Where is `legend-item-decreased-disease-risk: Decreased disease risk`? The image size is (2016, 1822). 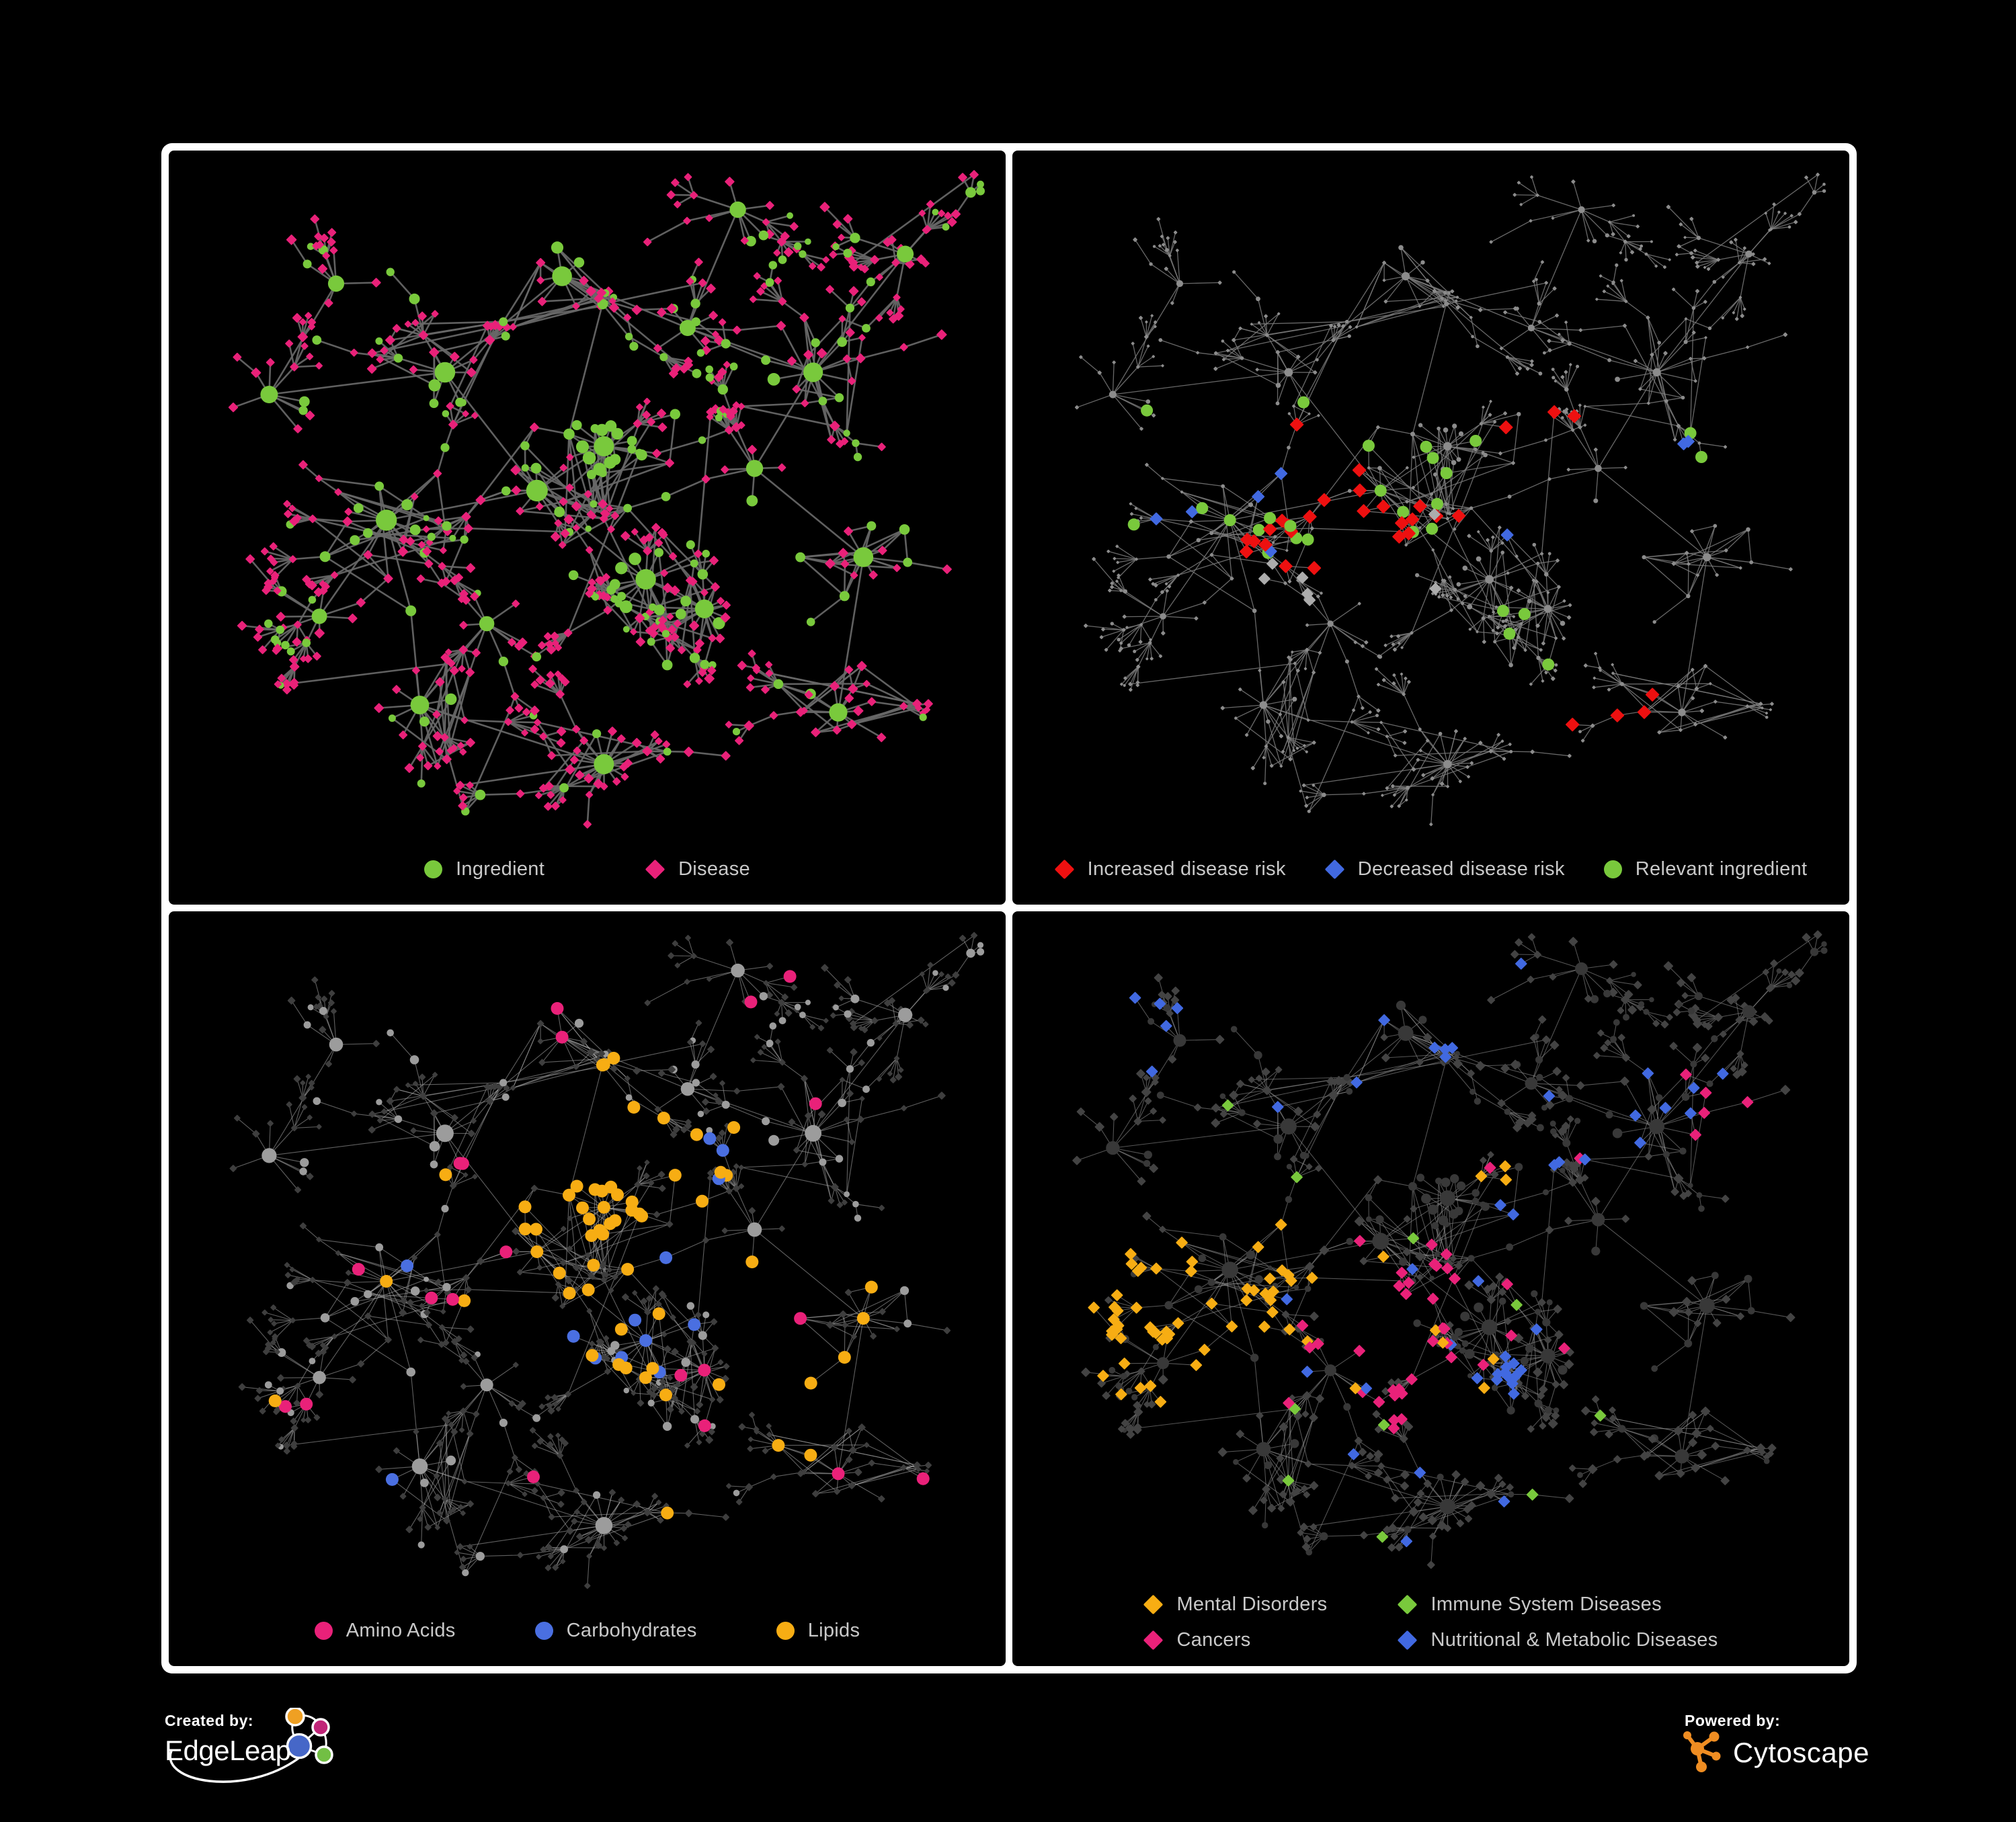 legend-item-decreased-disease-risk: Decreased disease risk is located at coordinates (1445, 869).